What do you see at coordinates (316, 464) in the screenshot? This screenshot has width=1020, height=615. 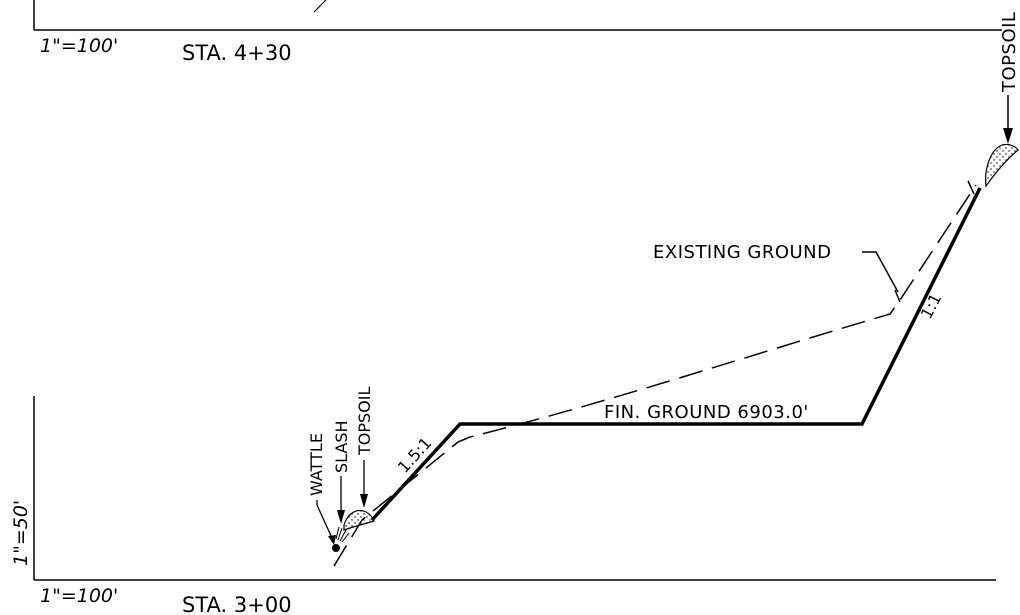 I see `wattle-label: WATTLE` at bounding box center [316, 464].